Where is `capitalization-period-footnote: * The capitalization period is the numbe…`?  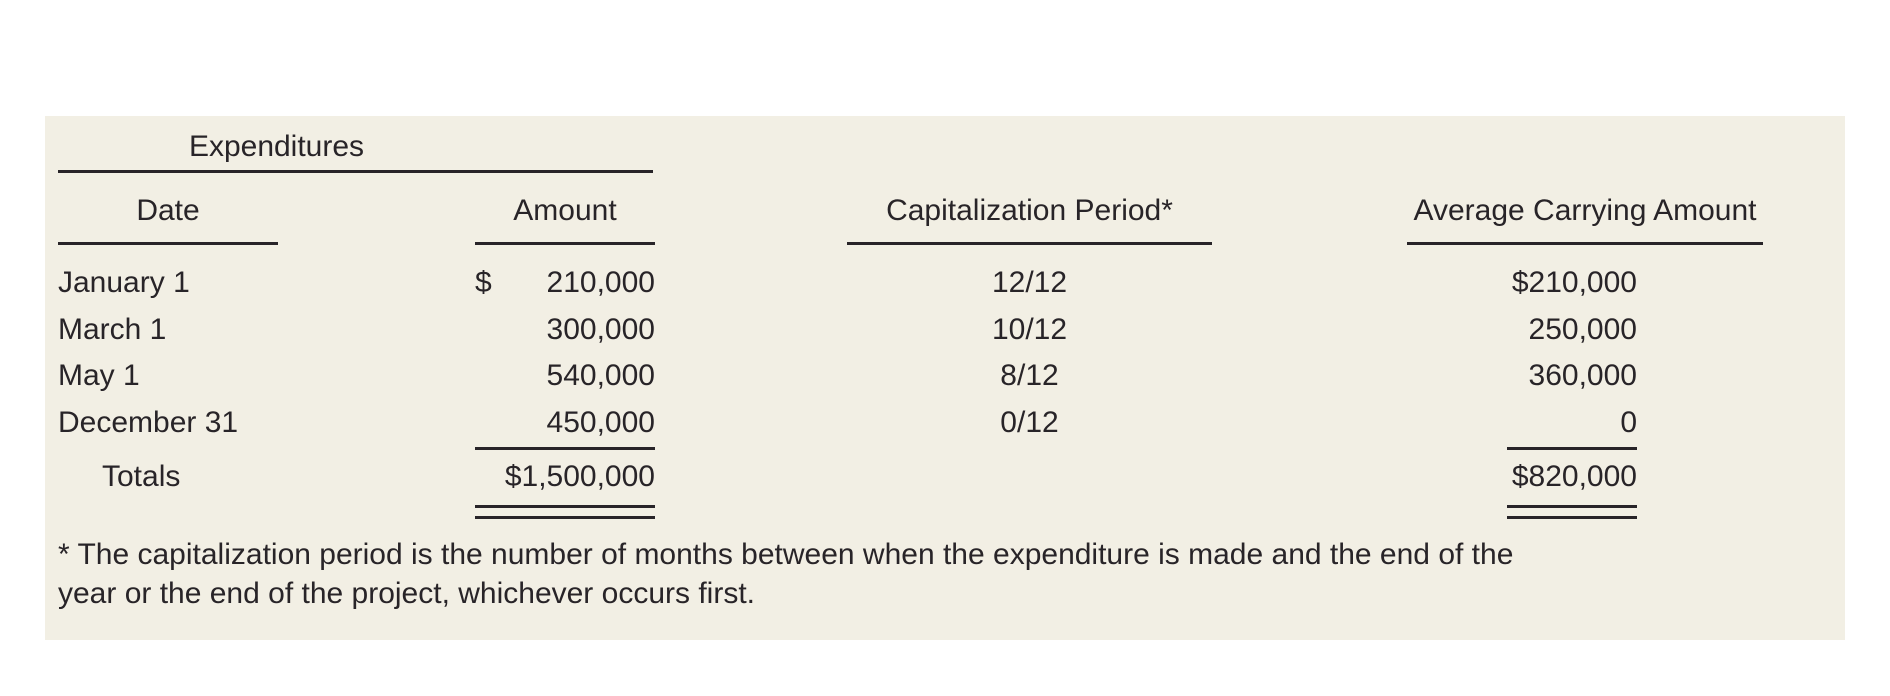
capitalization-period-footnote: * The capitalization period is the numbe… is located at coordinates (786, 574).